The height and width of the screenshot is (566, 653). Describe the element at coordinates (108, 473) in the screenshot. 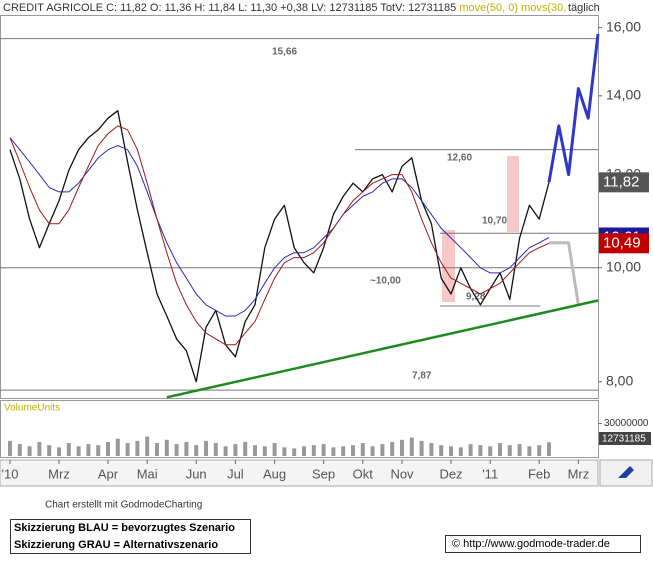

I see `x-tick-label: Apr` at that location.